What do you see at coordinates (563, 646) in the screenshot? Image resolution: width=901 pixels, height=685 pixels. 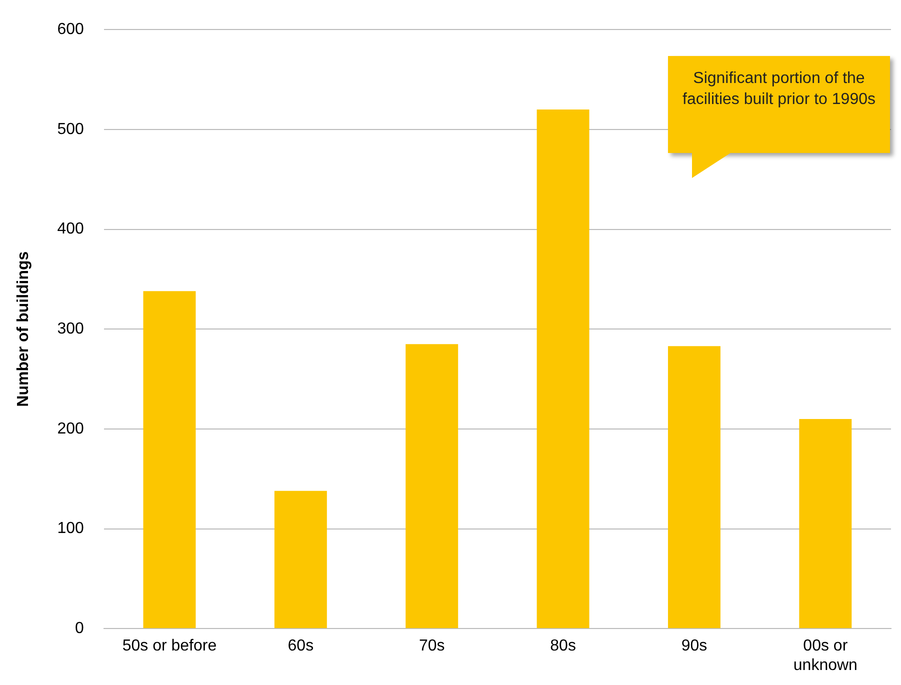 I see `x-tick-label: 80s` at bounding box center [563, 646].